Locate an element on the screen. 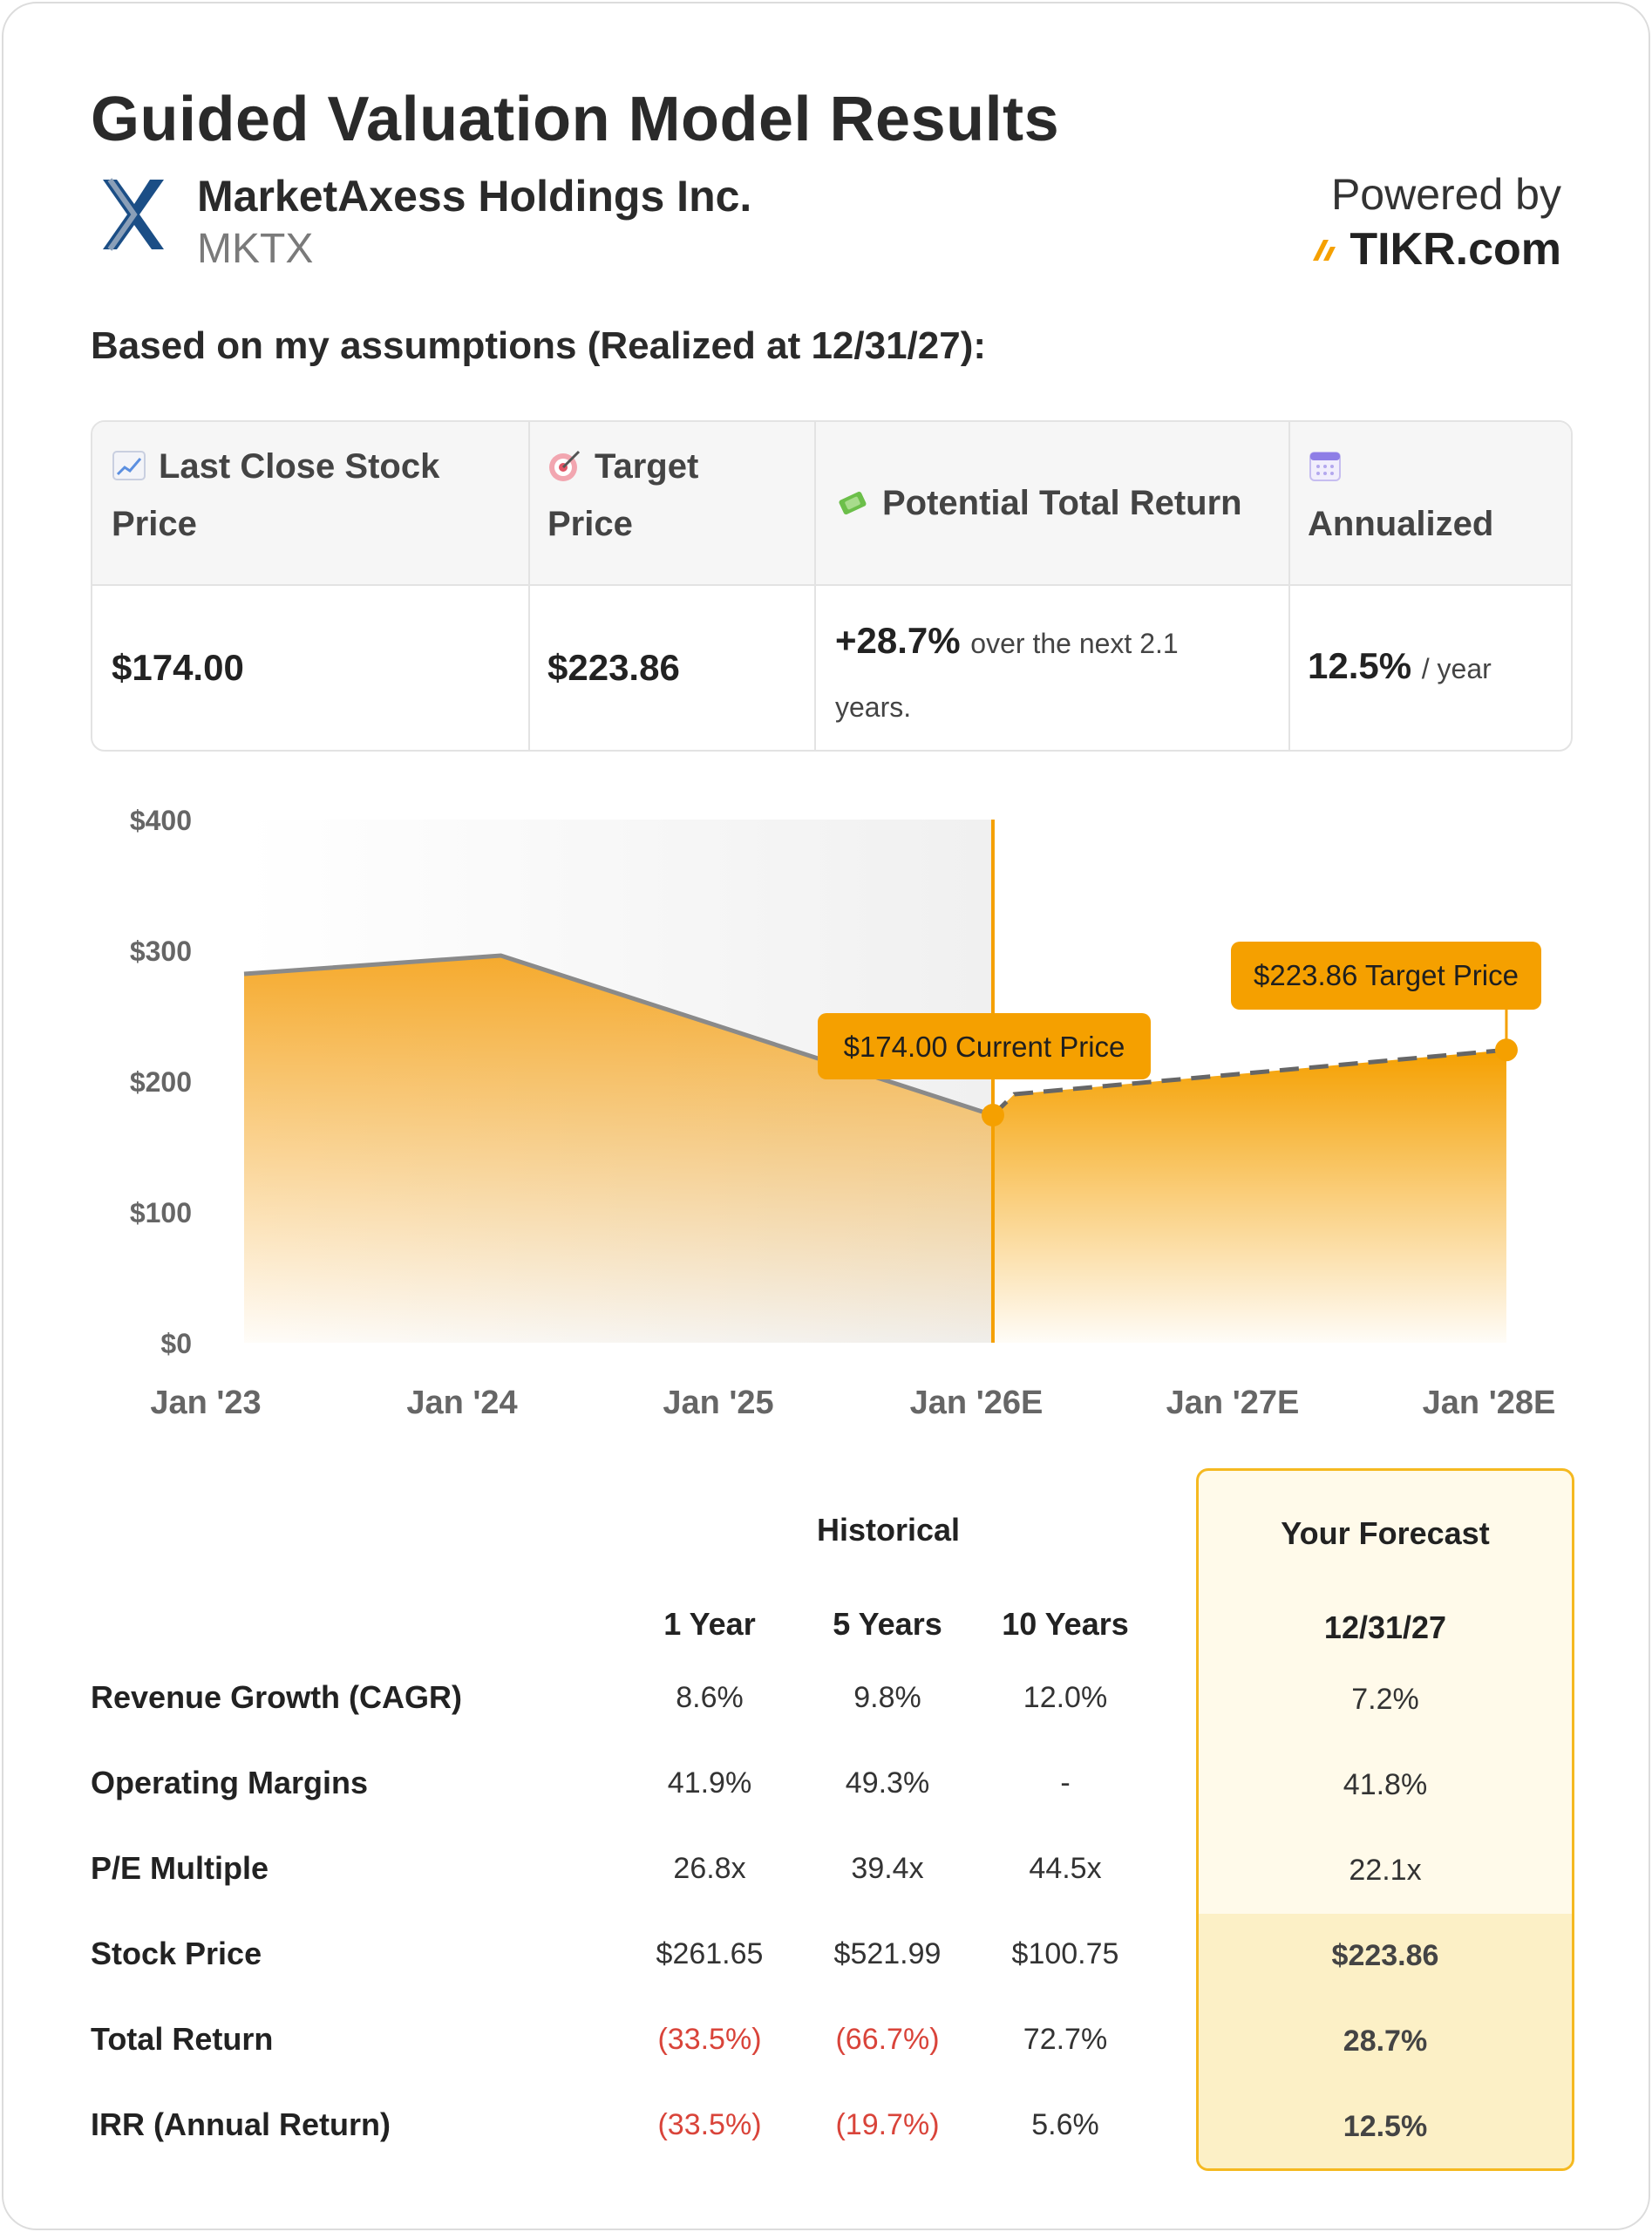 The height and width of the screenshot is (2232, 1652). value-total-return: +28.7% over the next 2.1 years. is located at coordinates (1007, 671).